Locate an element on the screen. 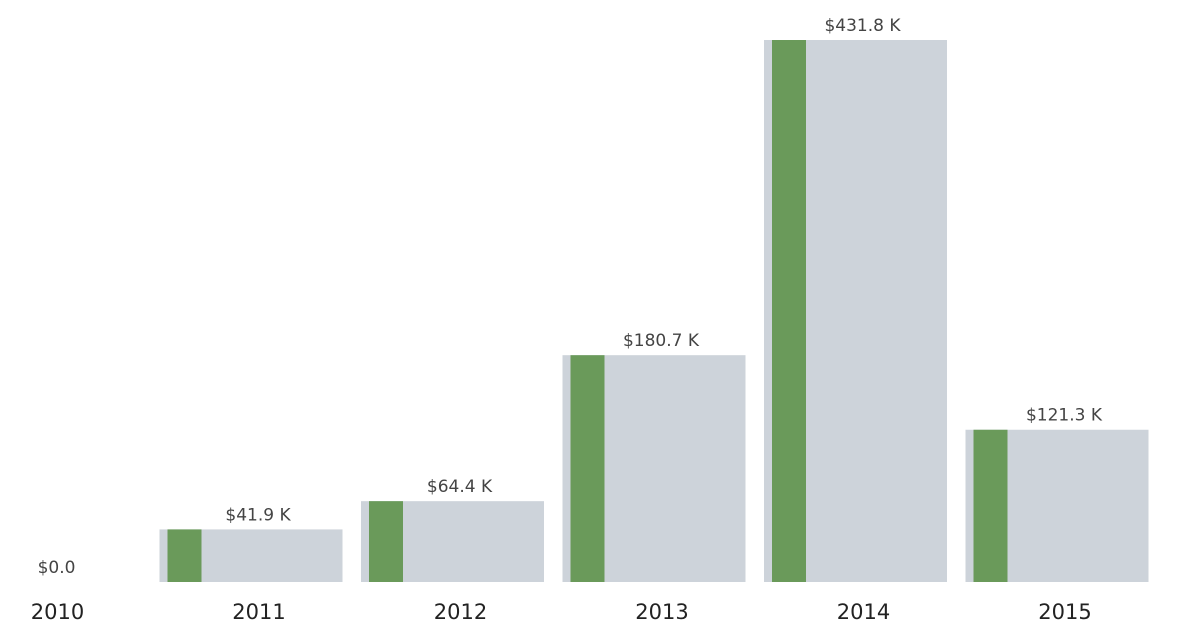 The height and width of the screenshot is (630, 1200). x-tick-label: 2012 is located at coordinates (460, 612).